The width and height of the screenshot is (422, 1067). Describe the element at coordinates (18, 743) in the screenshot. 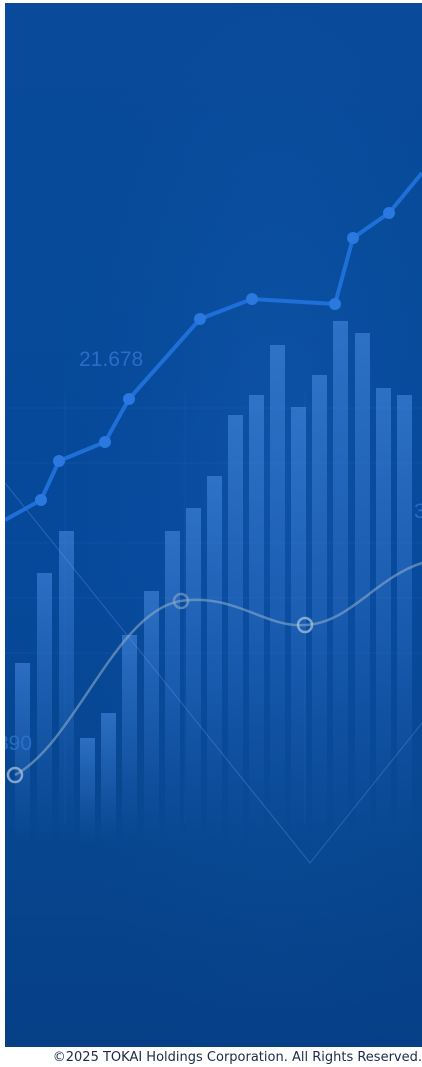

I see `label-left: 390` at that location.